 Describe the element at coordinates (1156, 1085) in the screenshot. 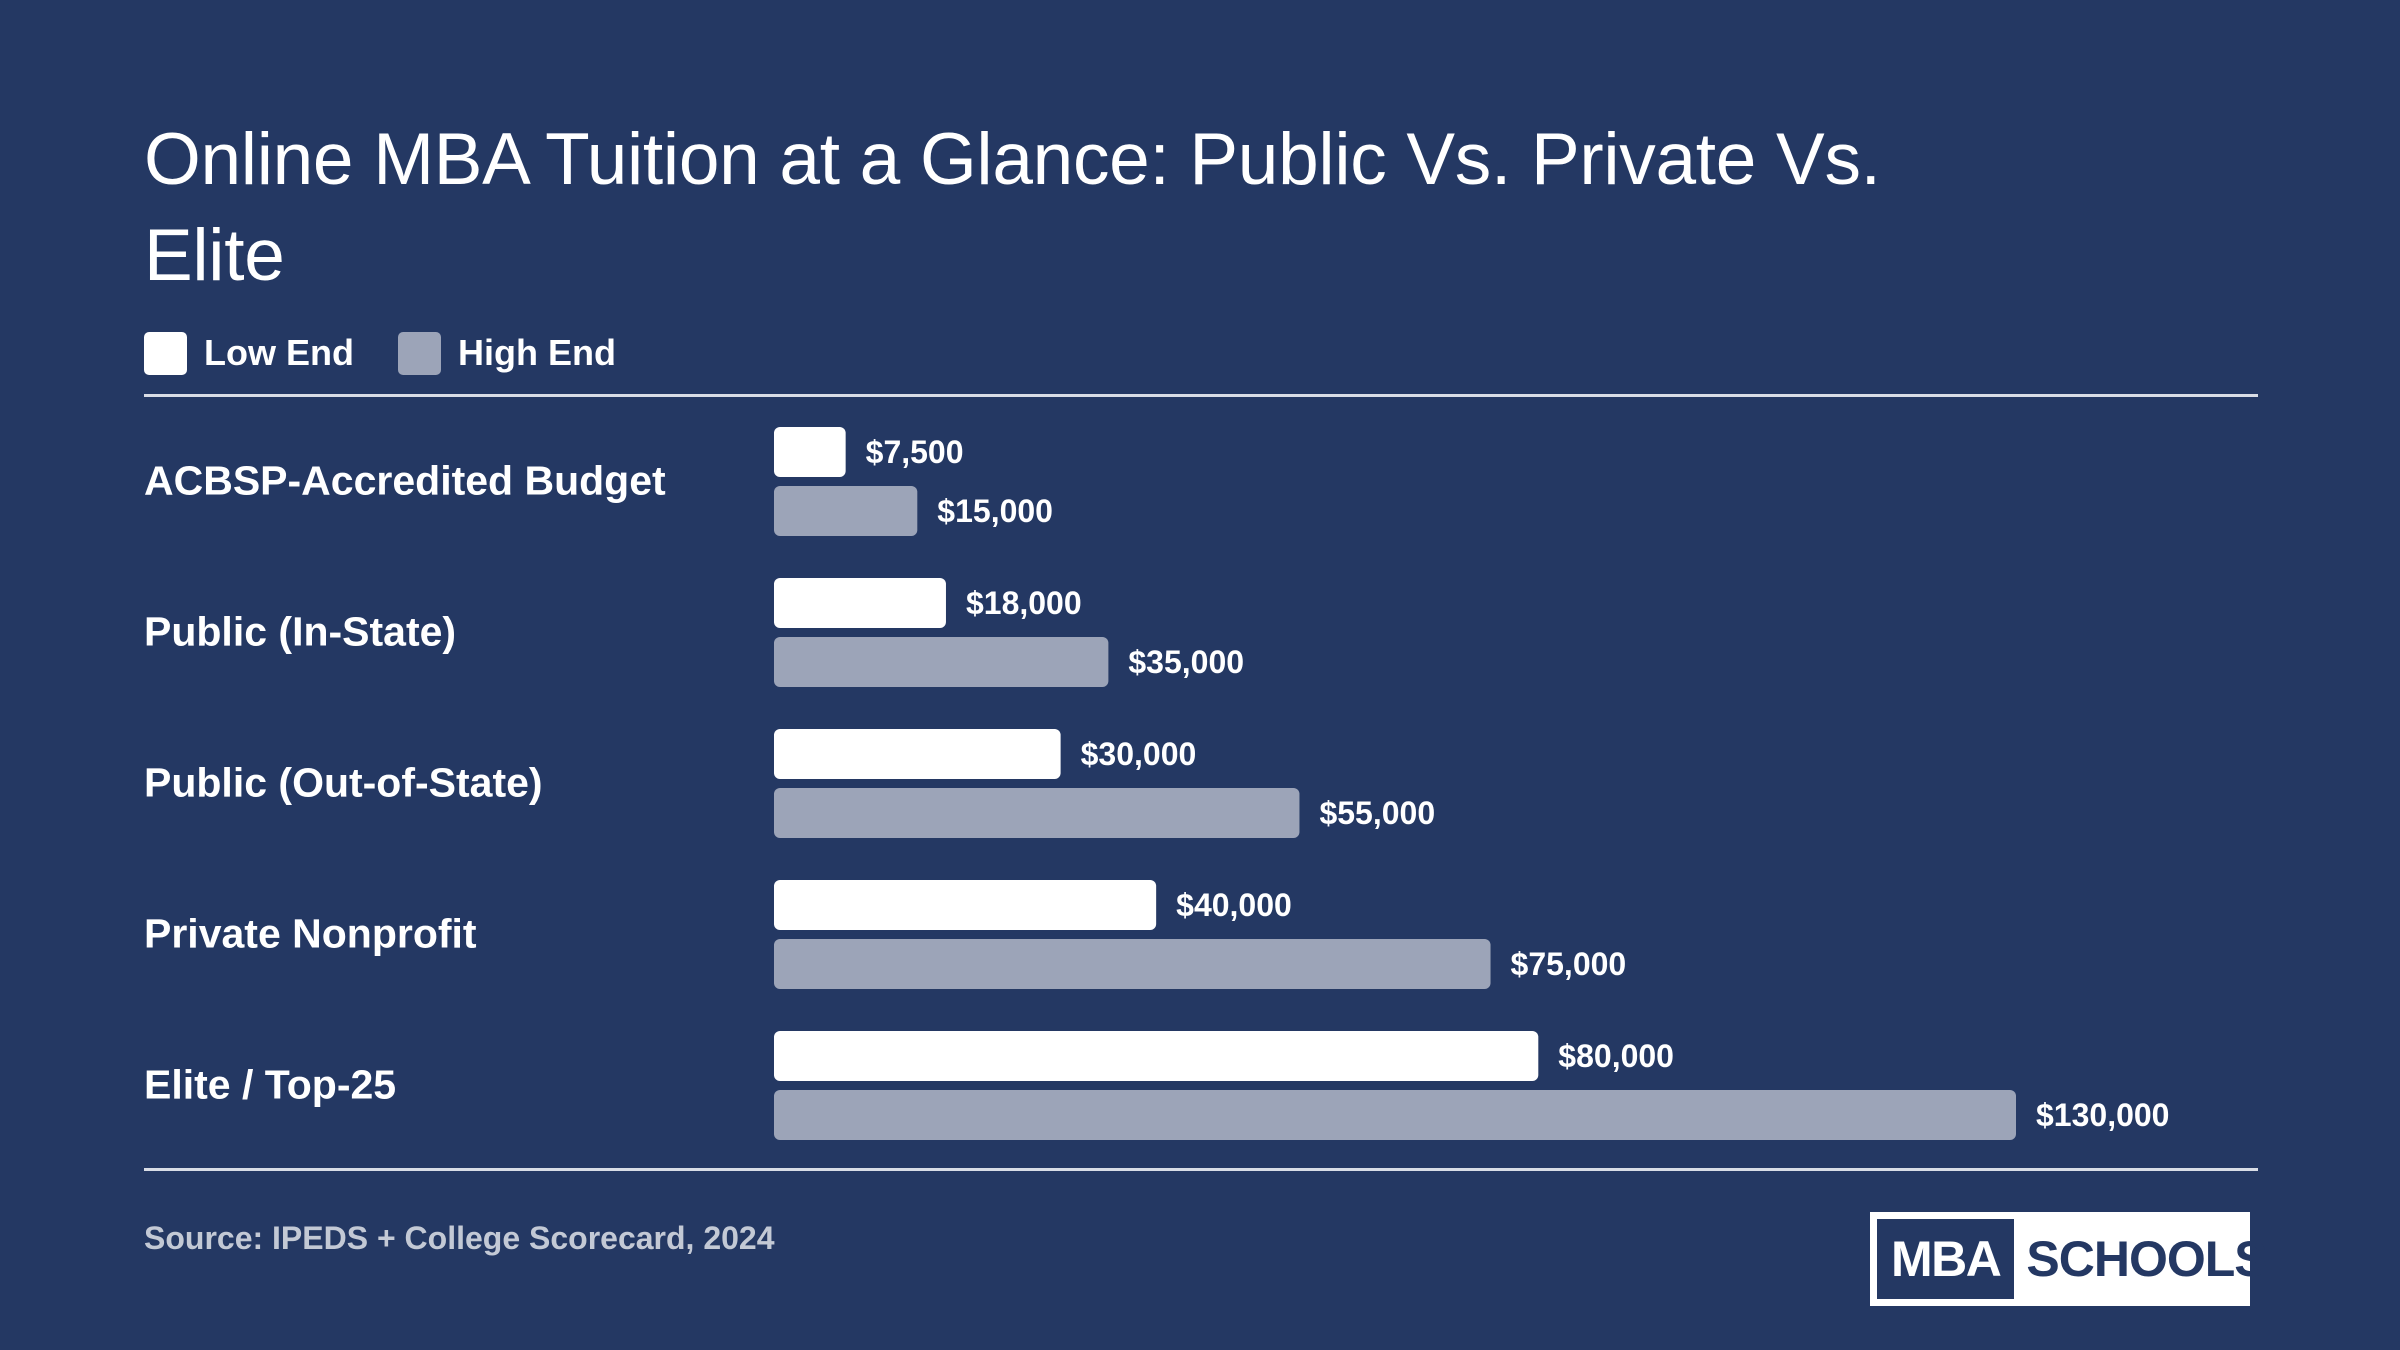

I see `bar-group-elite-top-25: Elite / Top-25 $80,000 $130,000` at that location.